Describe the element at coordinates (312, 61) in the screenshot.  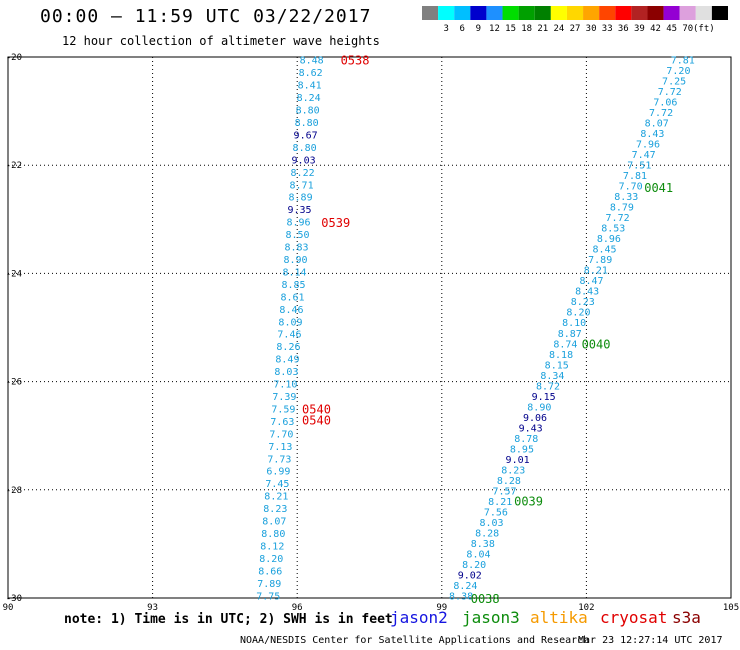
I see `wave-height-point: 8.48` at that location.